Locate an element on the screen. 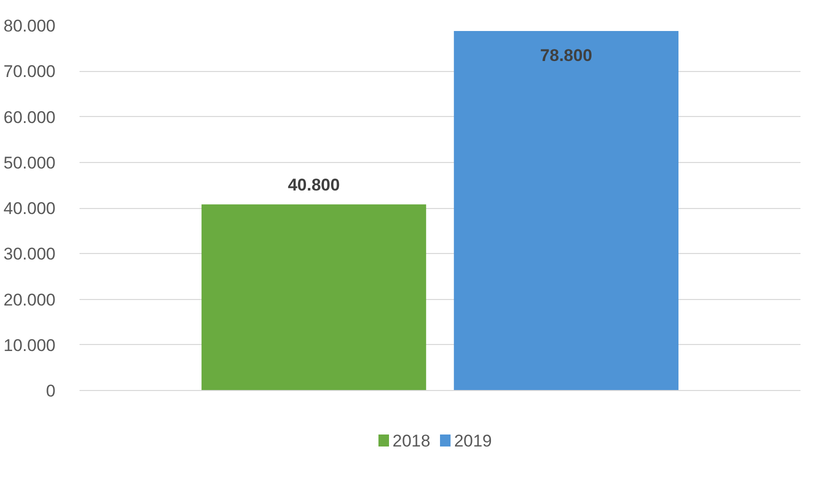 This screenshot has width=830, height=485. y-tick-label: 0 is located at coordinates (51, 391).